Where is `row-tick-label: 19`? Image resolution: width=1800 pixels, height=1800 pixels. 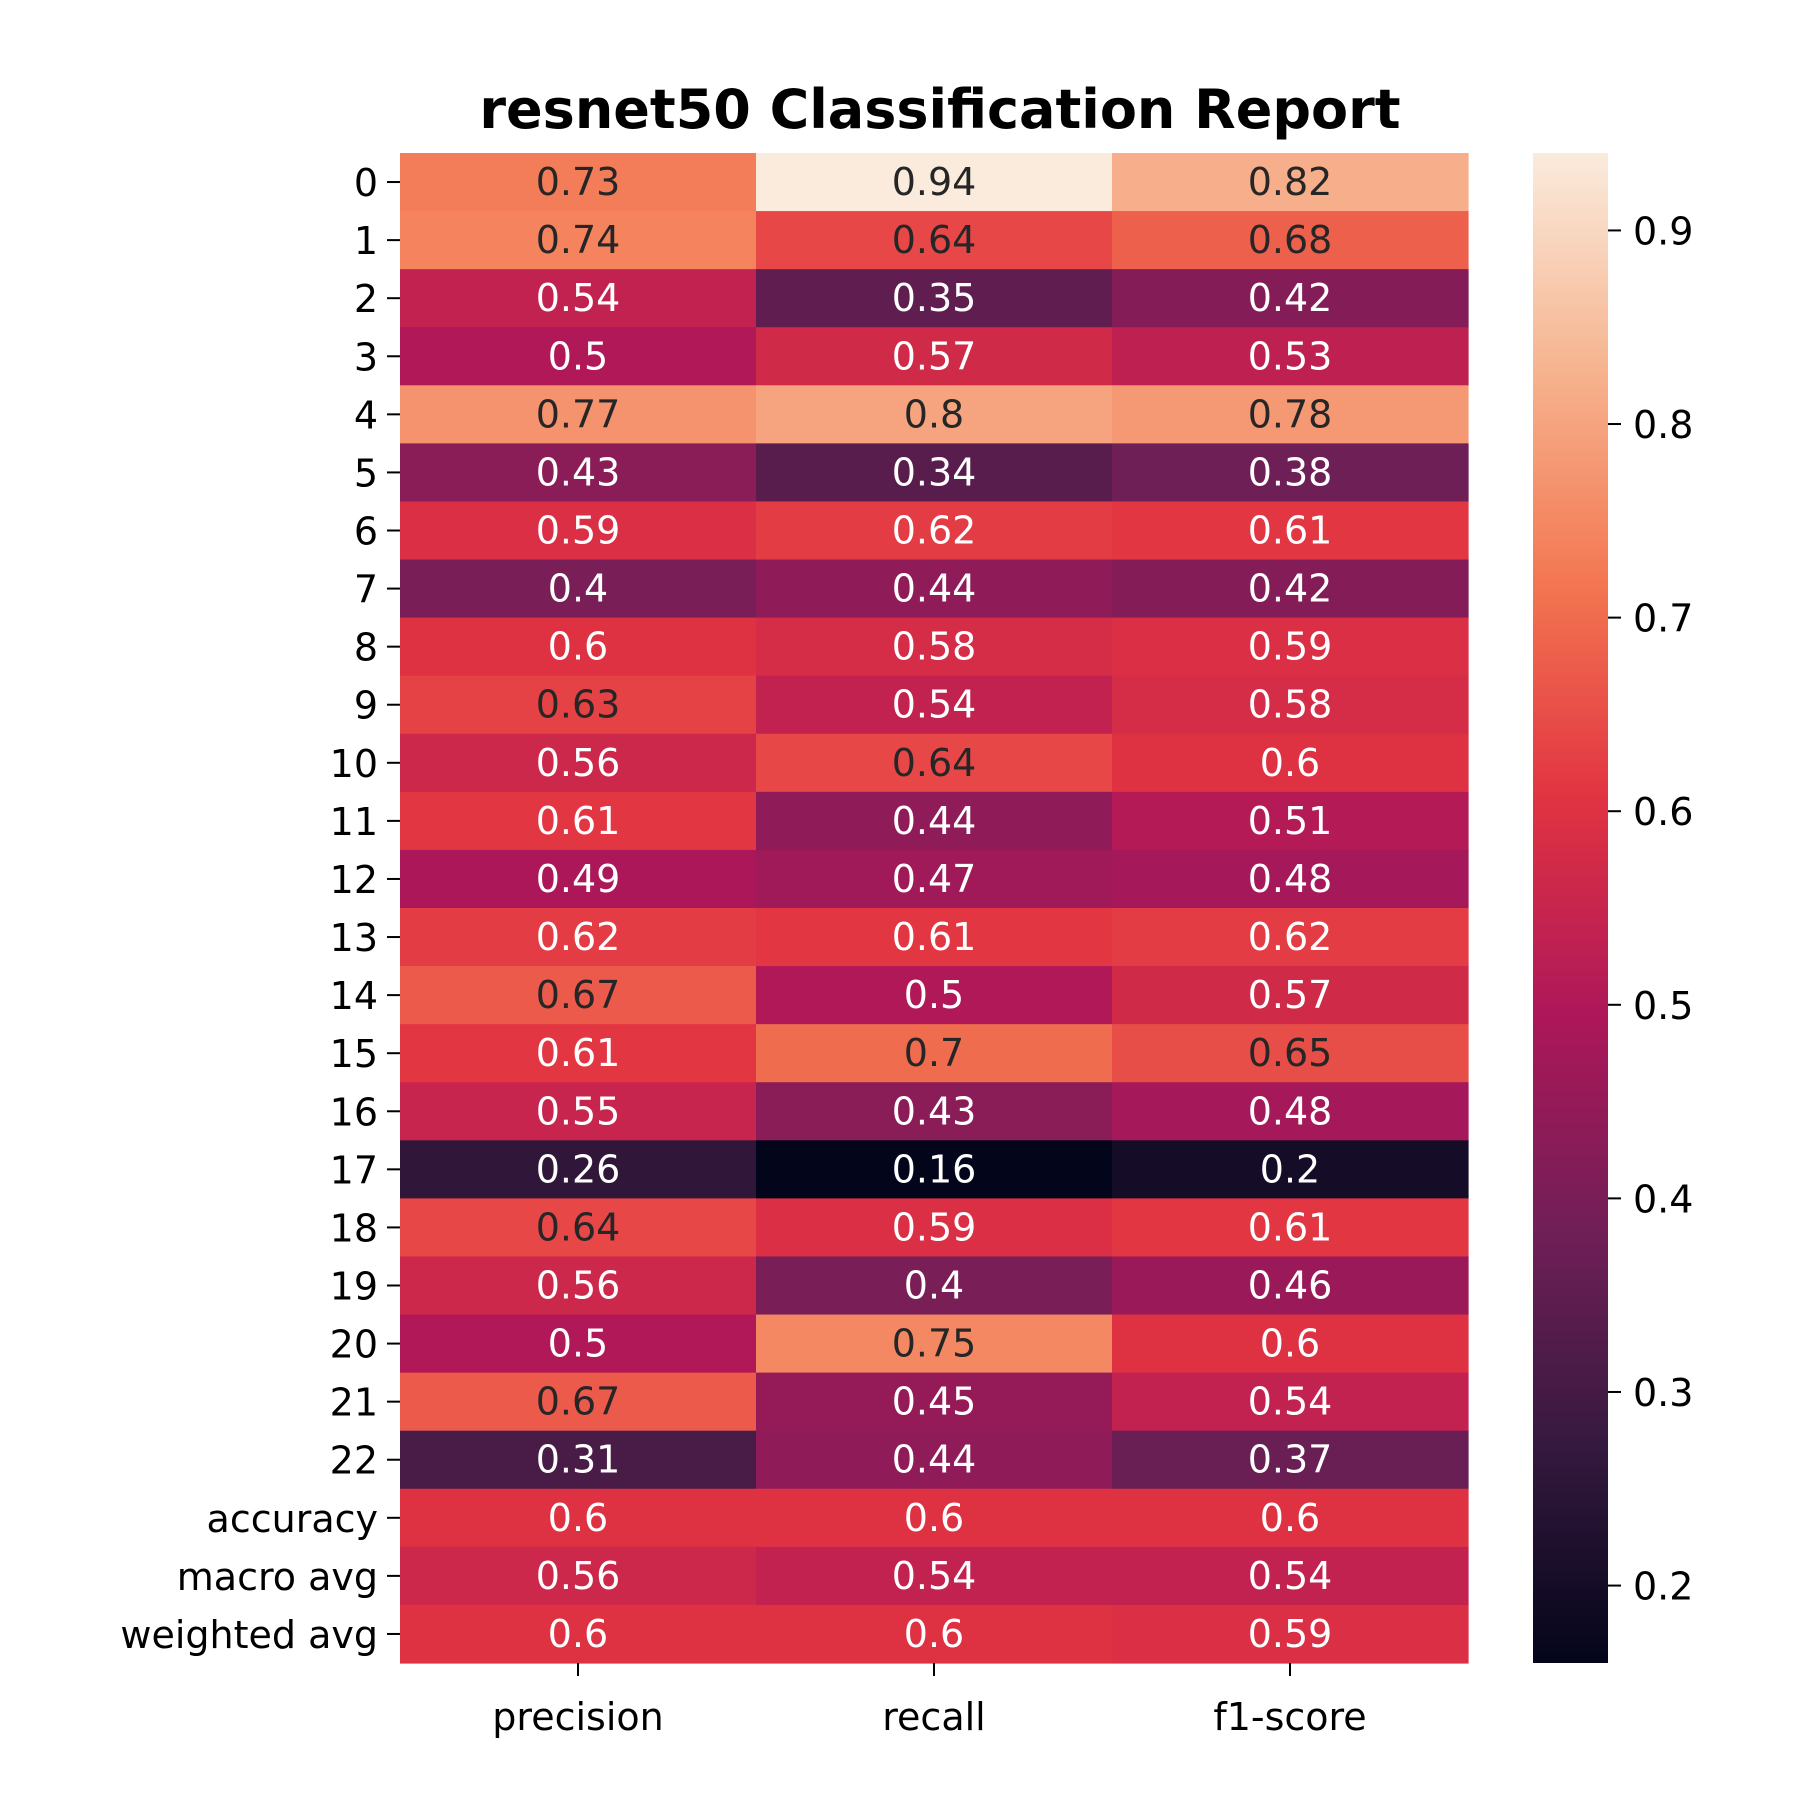
row-tick-label: 19 is located at coordinates (354, 1287).